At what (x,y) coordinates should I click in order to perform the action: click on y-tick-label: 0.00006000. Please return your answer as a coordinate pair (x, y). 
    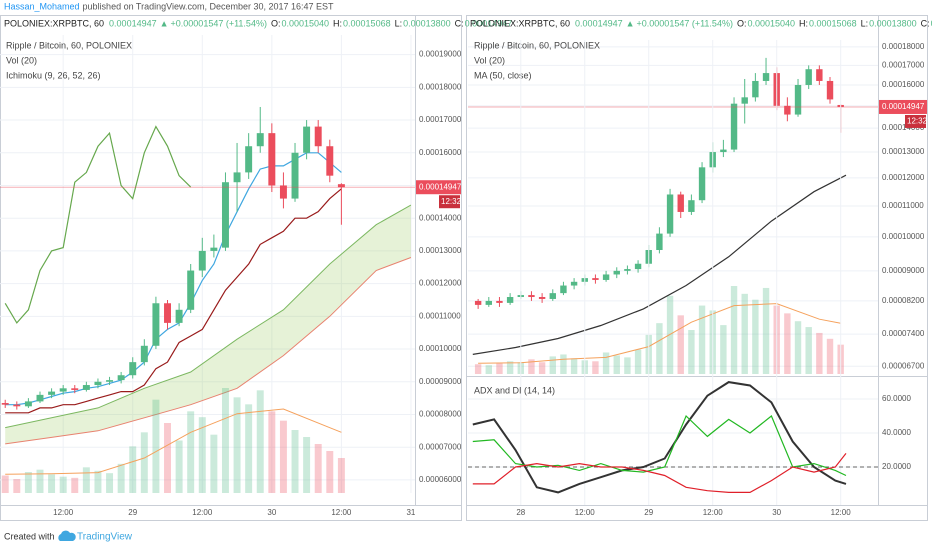
    Looking at the image, I should click on (440, 479).